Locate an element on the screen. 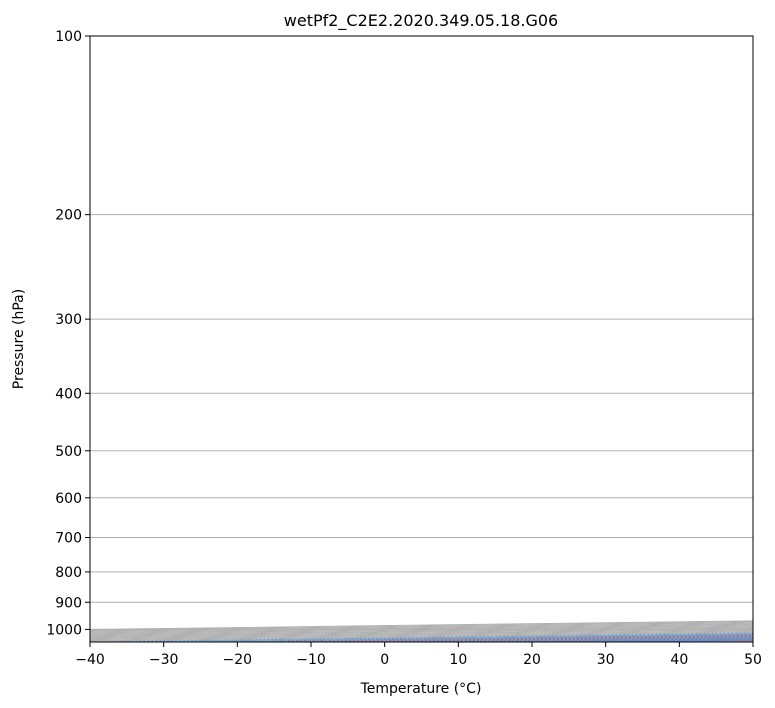  y-tick-label: 700 is located at coordinates (68, 539).